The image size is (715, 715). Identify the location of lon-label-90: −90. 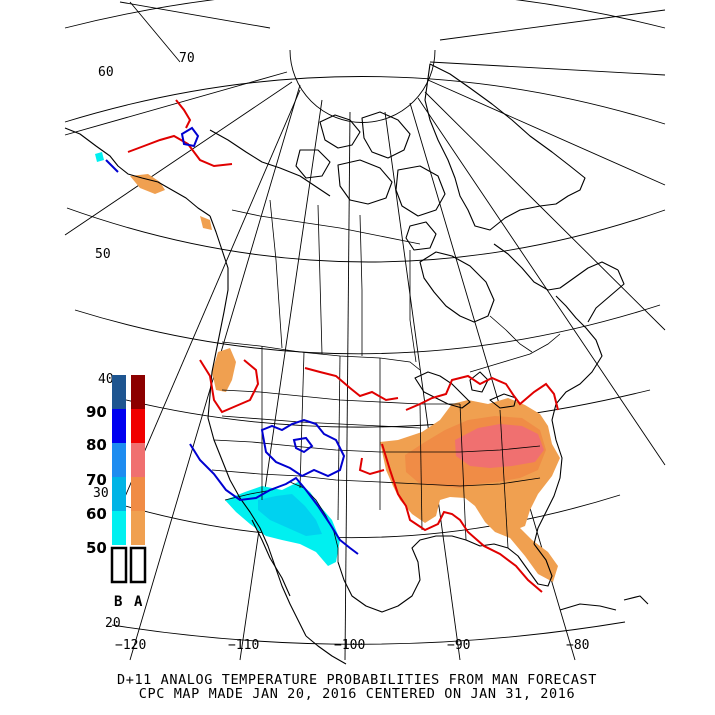
(458, 645).